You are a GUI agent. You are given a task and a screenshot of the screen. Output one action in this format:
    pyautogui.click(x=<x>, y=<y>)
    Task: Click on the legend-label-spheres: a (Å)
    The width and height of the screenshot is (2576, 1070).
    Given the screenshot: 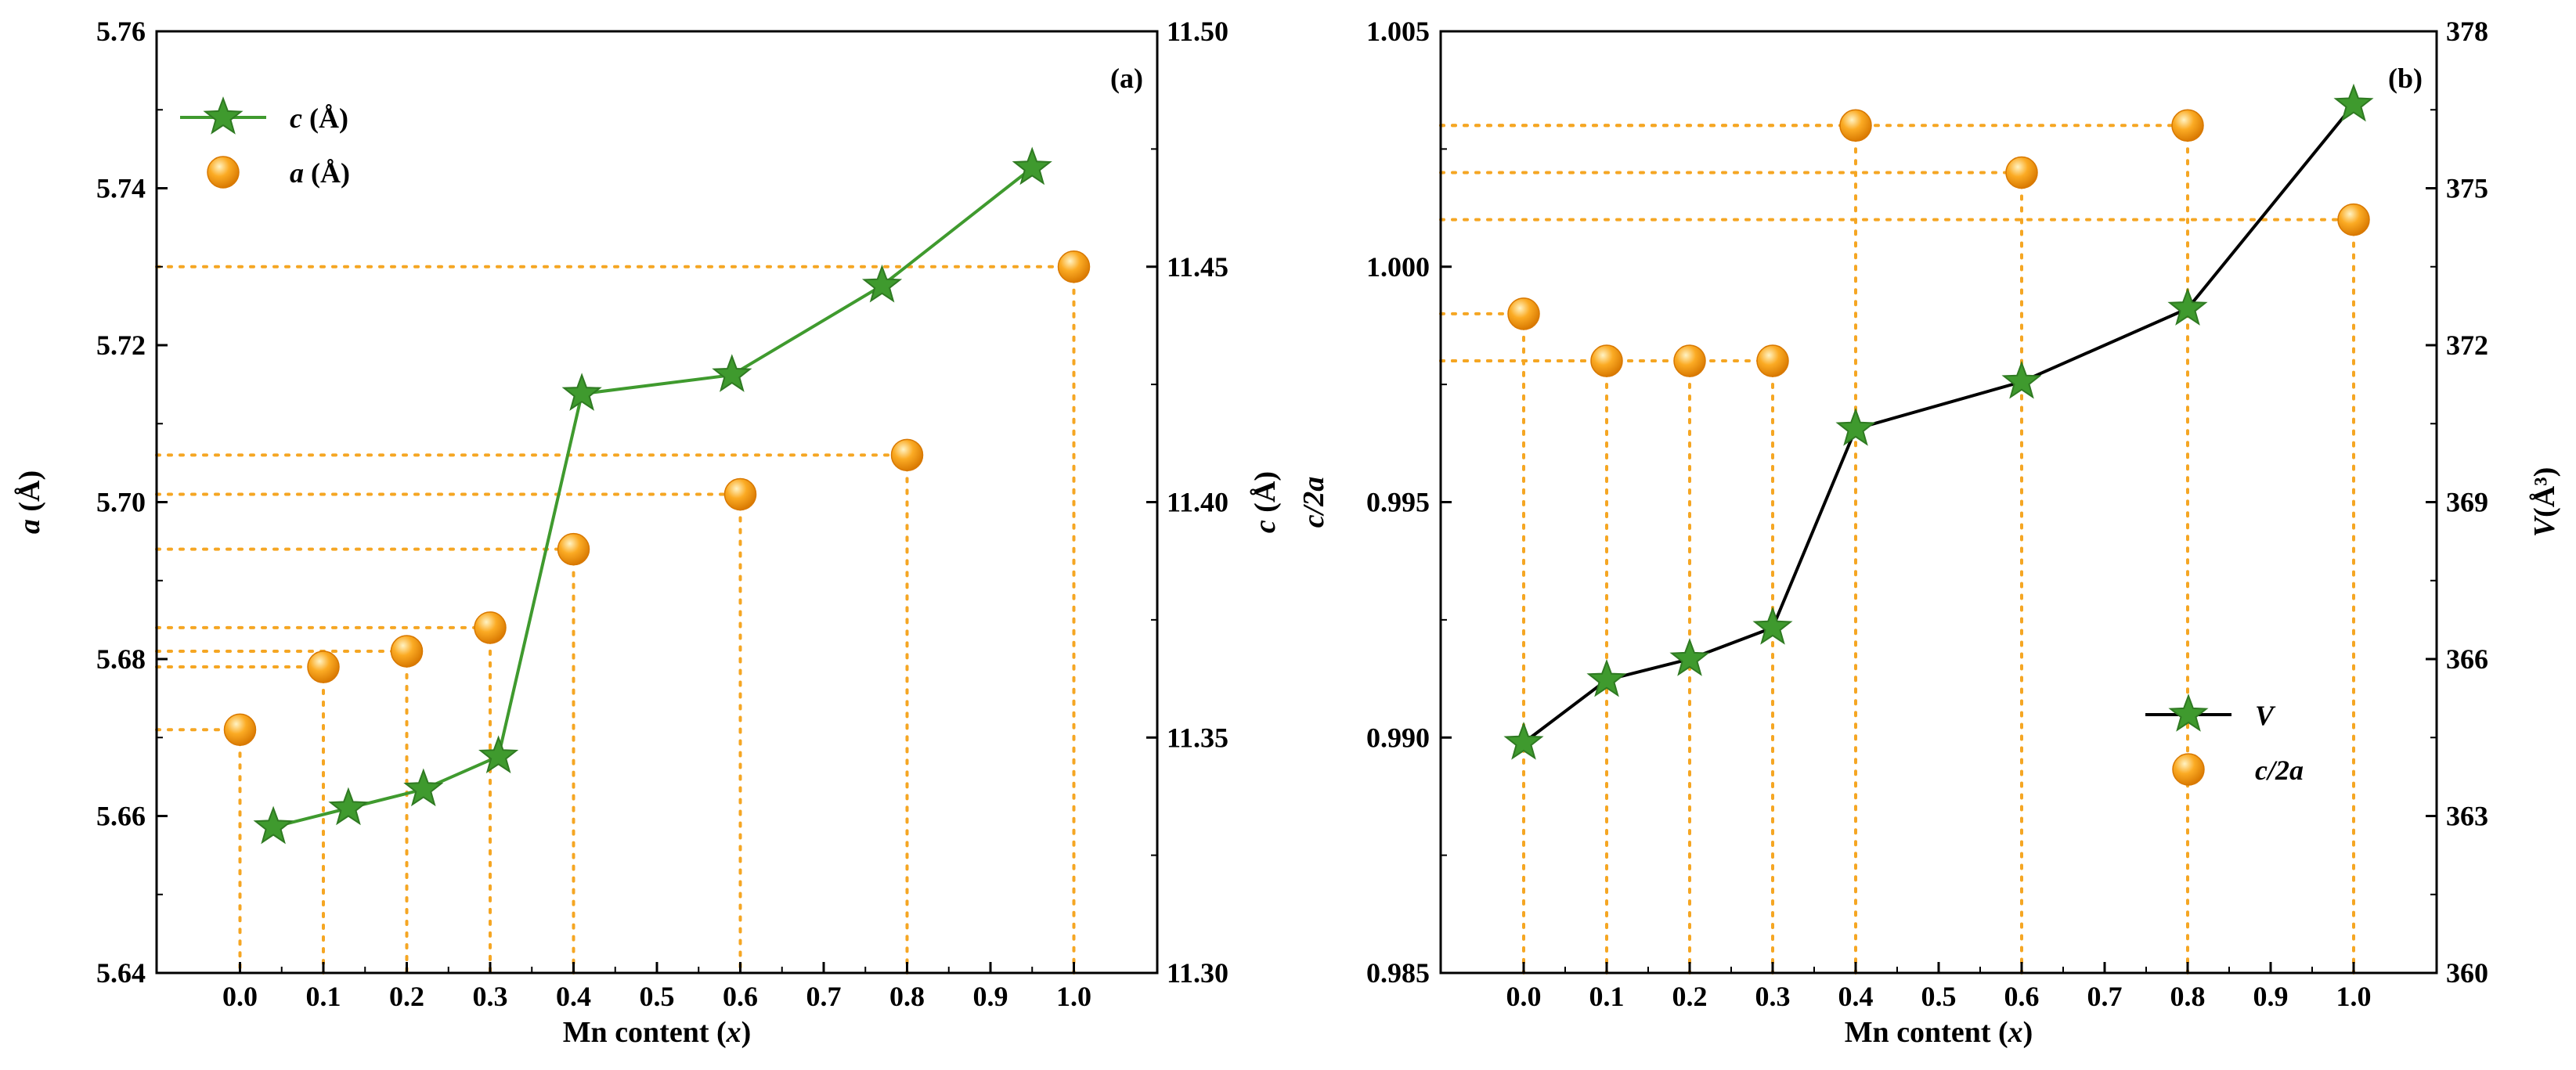 What is the action you would take?
    pyautogui.click(x=320, y=173)
    